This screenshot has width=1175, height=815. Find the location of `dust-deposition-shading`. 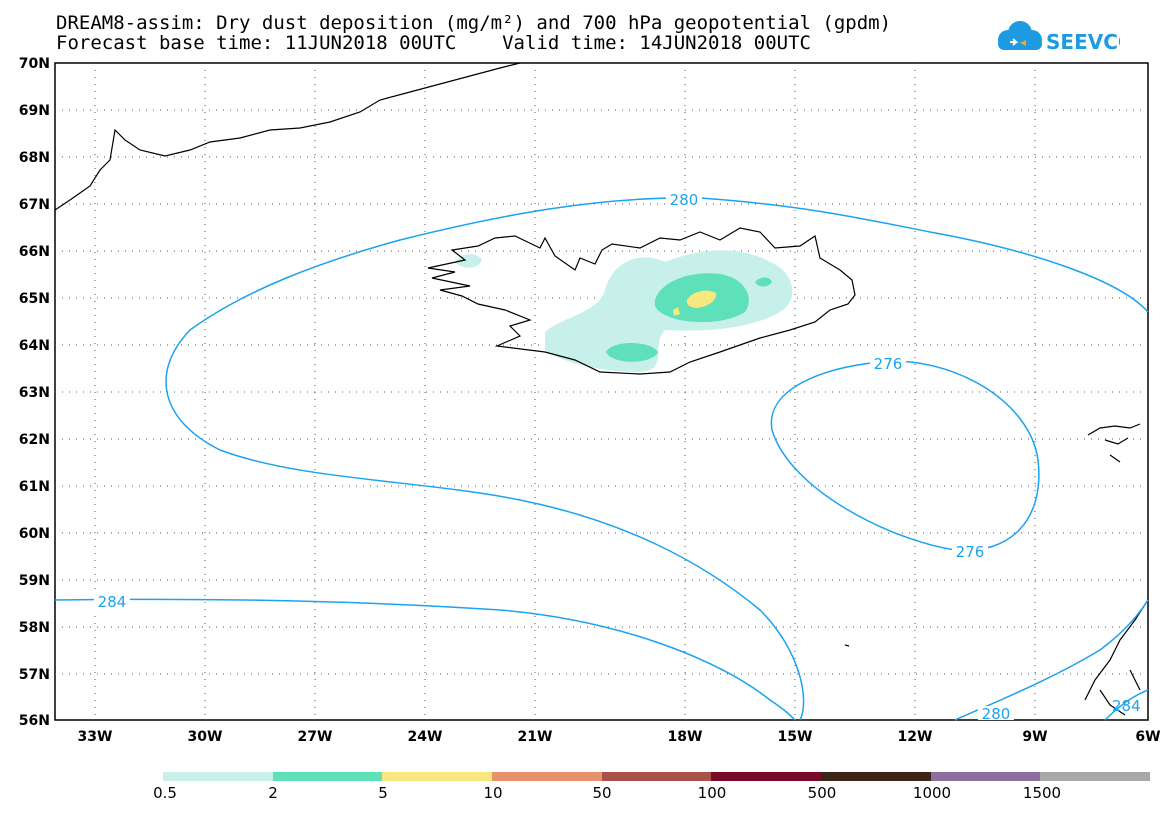

dust-deposition-shading is located at coordinates (624, 311).